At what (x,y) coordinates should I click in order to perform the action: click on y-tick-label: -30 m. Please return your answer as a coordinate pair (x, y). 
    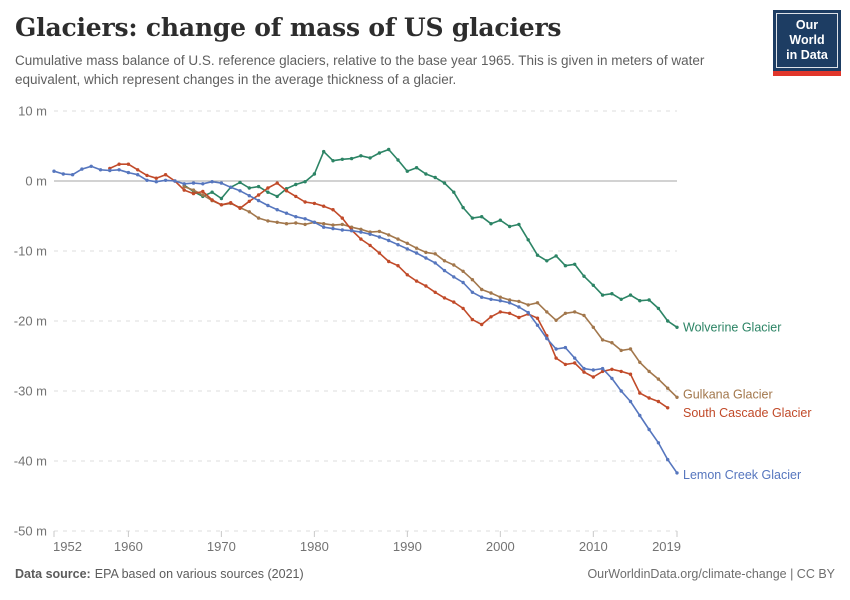
    Looking at the image, I should click on (30, 391).